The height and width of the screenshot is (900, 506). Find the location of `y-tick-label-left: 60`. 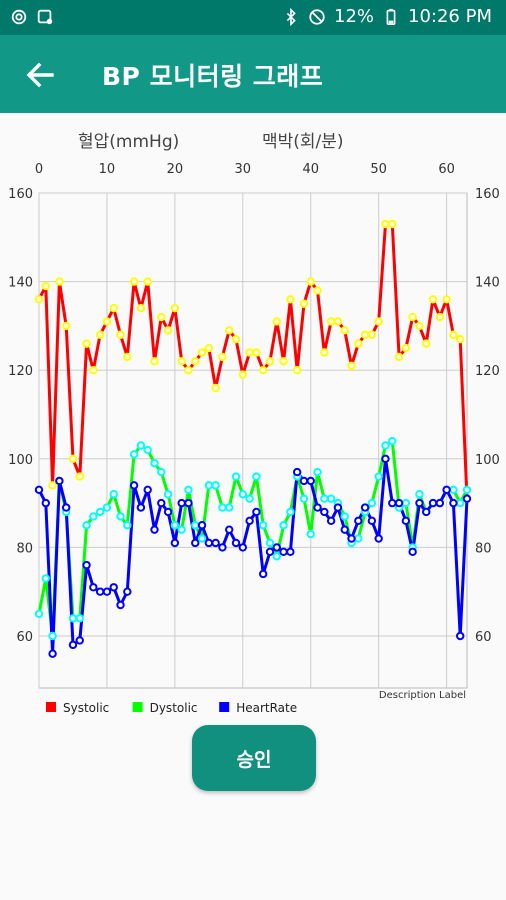

y-tick-label-left: 60 is located at coordinates (24, 637).